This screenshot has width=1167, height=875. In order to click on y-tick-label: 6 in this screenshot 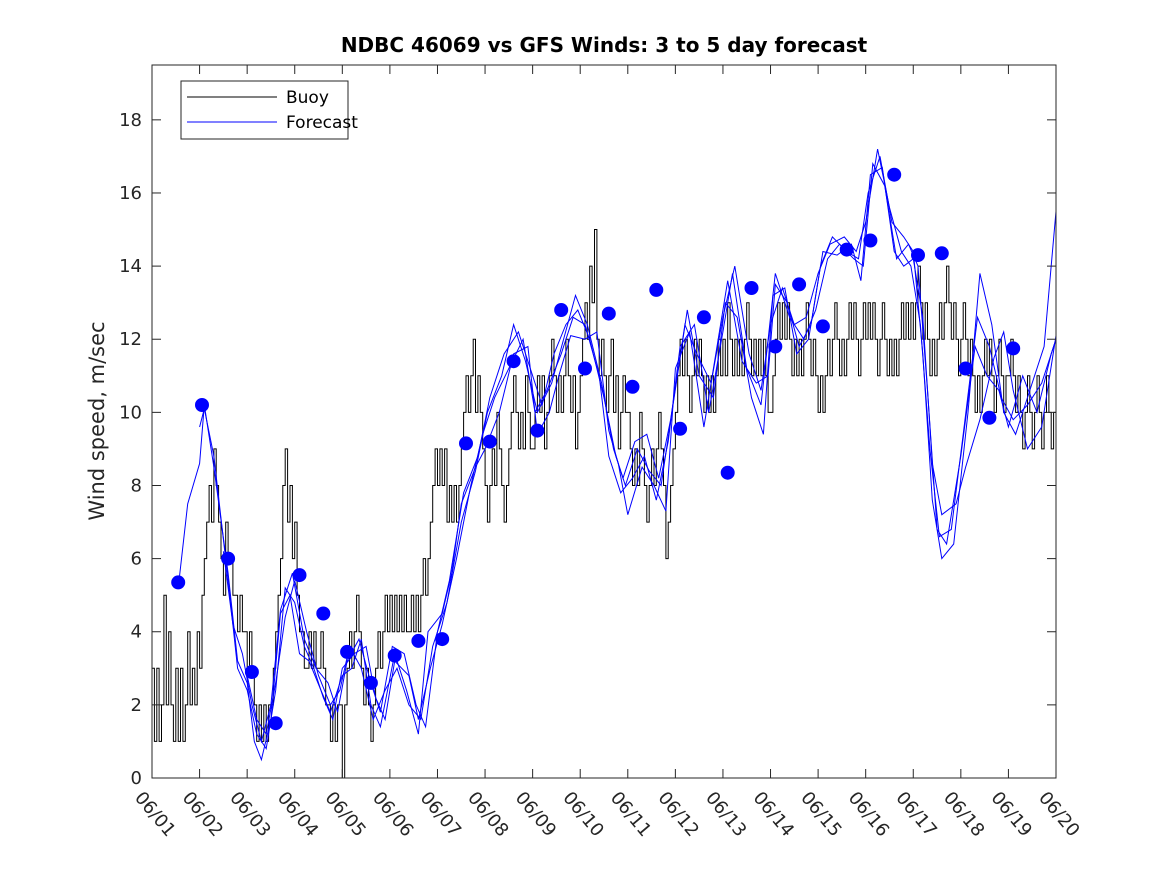, I will do `click(136, 559)`.